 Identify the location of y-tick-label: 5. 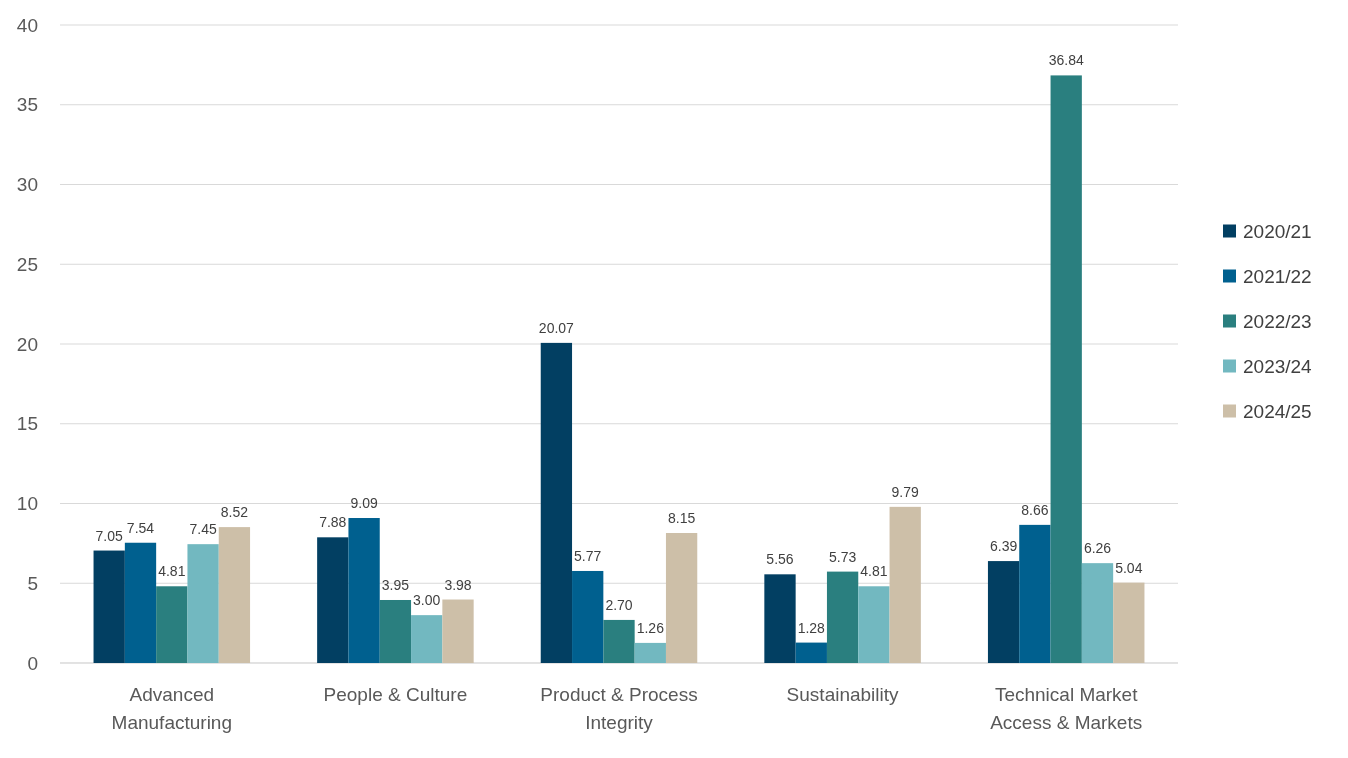
(32, 583).